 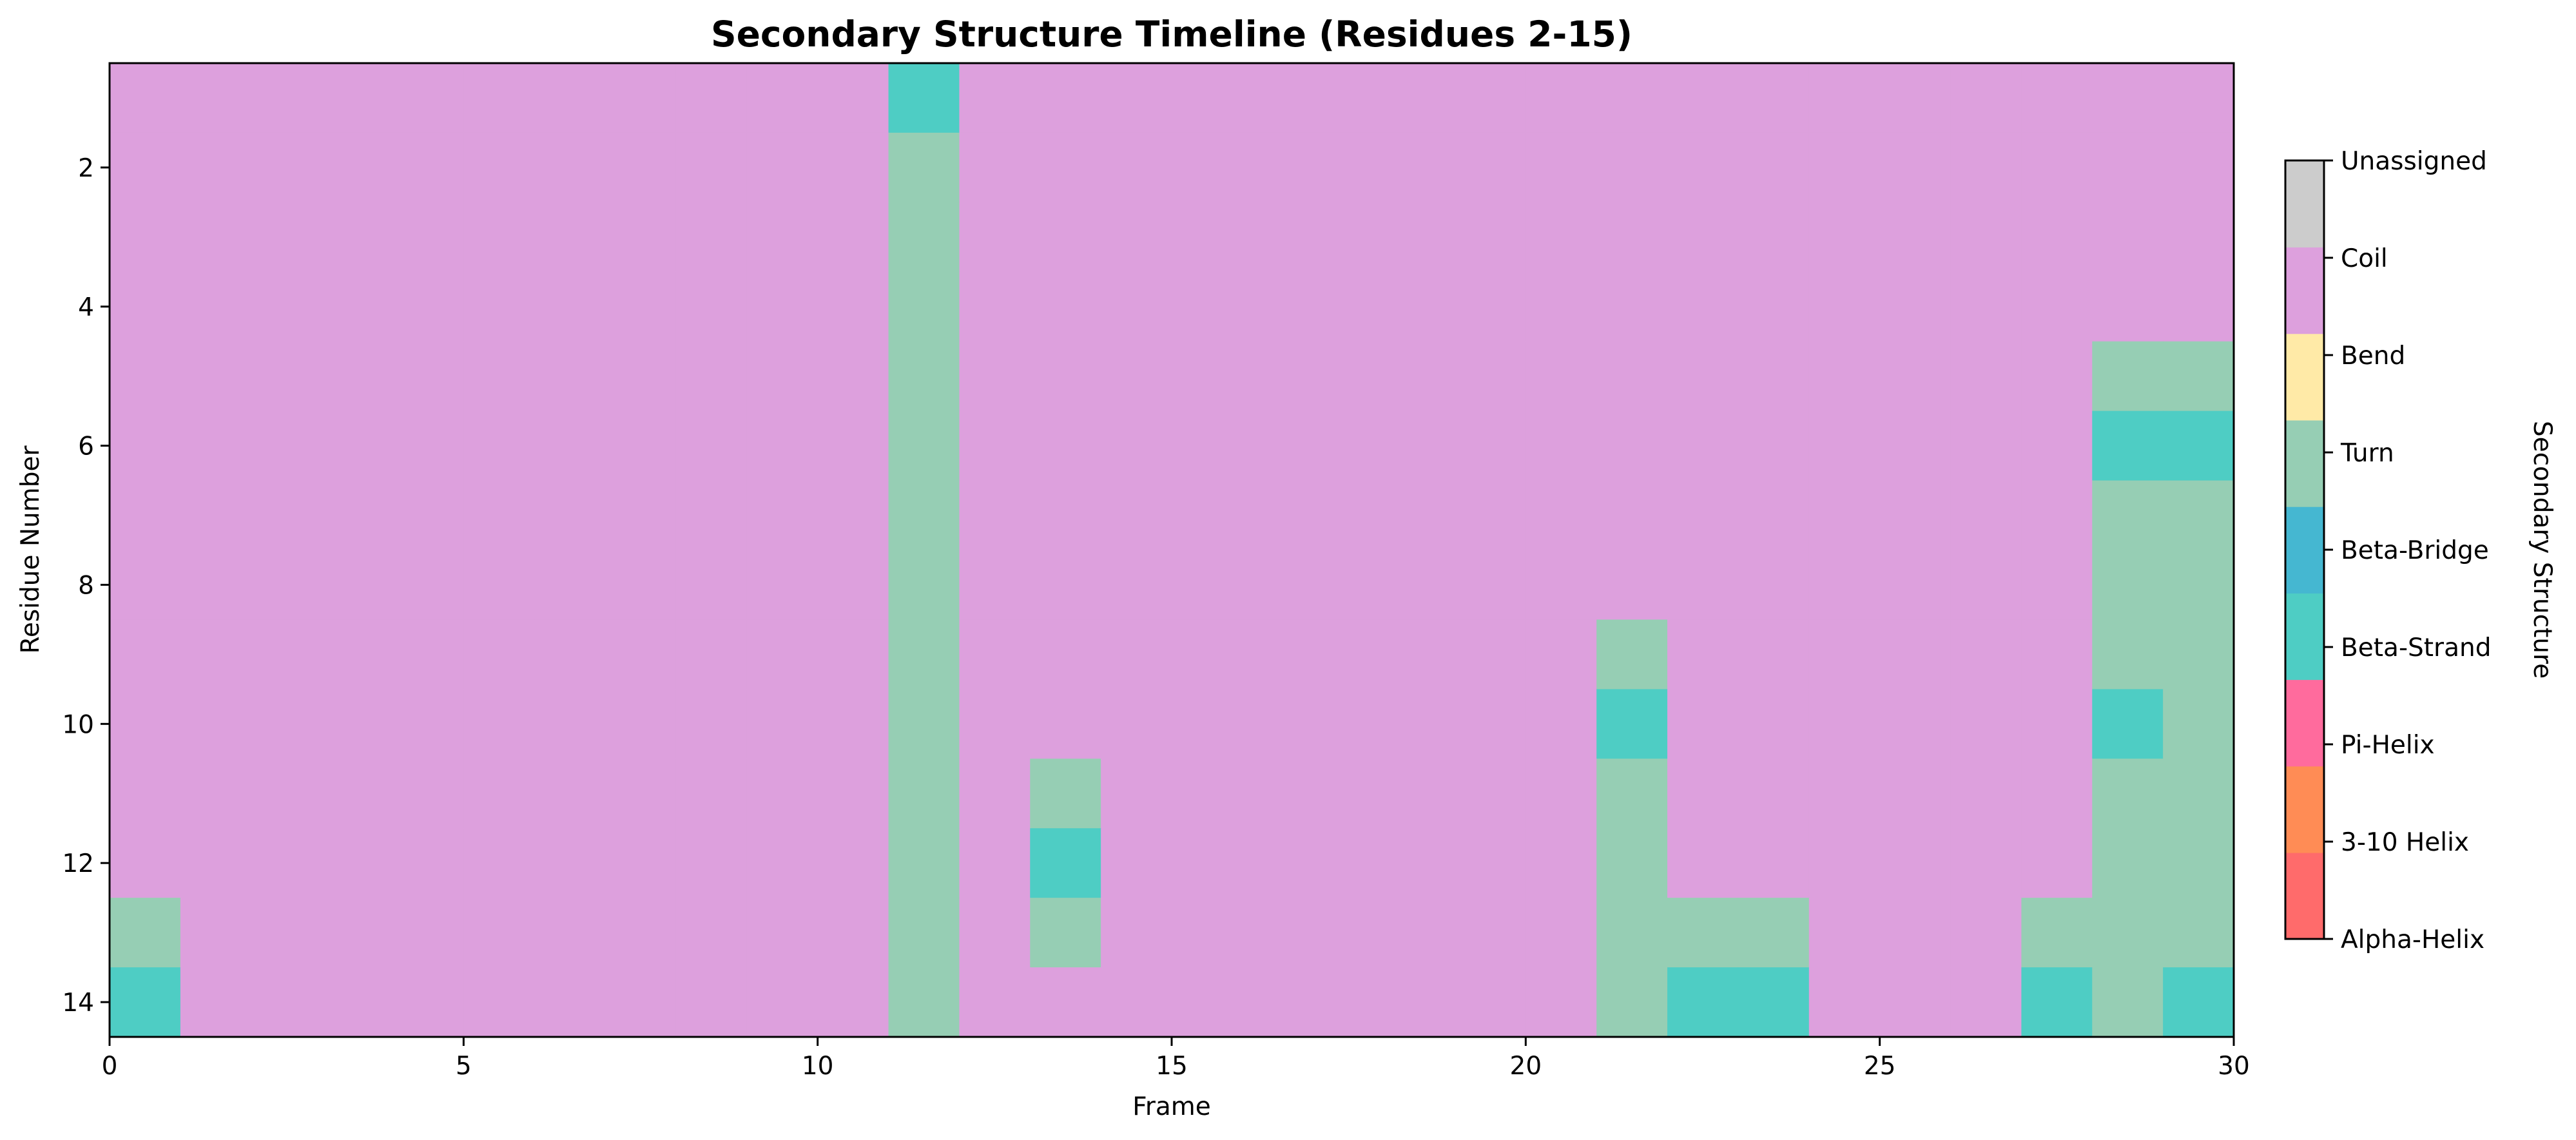 What do you see at coordinates (464, 1067) in the screenshot?
I see `x-tick-label: 5` at bounding box center [464, 1067].